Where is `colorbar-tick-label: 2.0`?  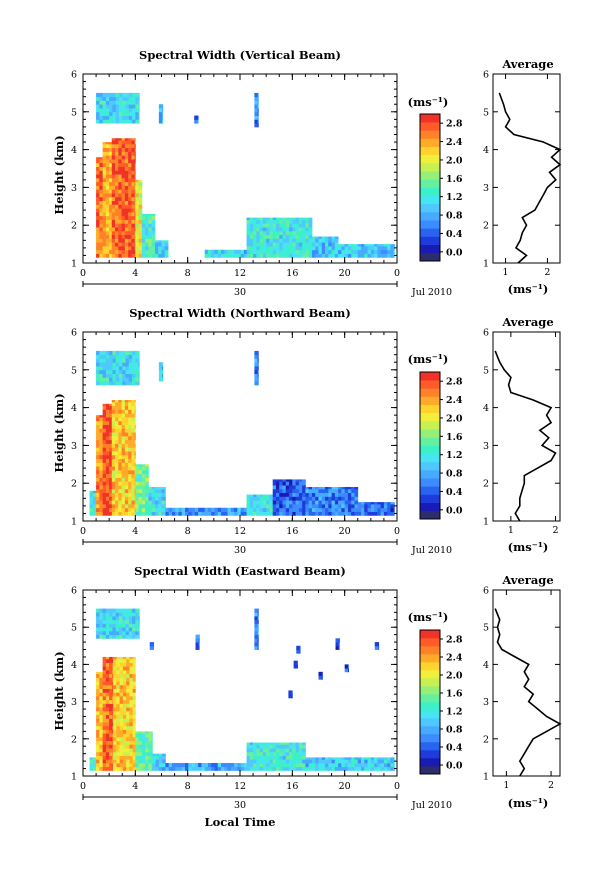 colorbar-tick-label: 2.0 is located at coordinates (454, 676).